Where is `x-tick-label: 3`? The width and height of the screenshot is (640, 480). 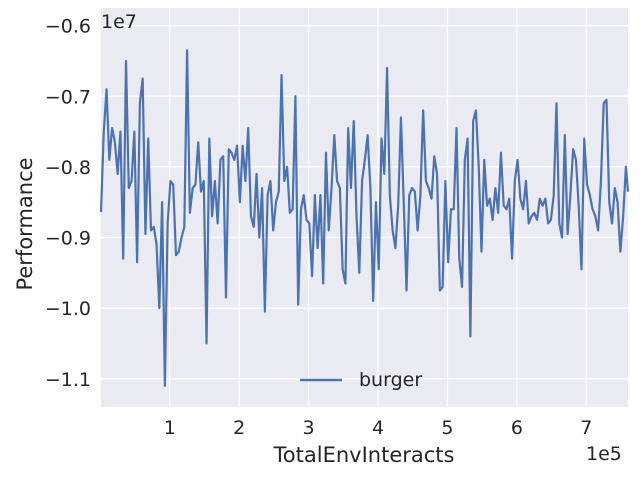 x-tick-label: 3 is located at coordinates (309, 428).